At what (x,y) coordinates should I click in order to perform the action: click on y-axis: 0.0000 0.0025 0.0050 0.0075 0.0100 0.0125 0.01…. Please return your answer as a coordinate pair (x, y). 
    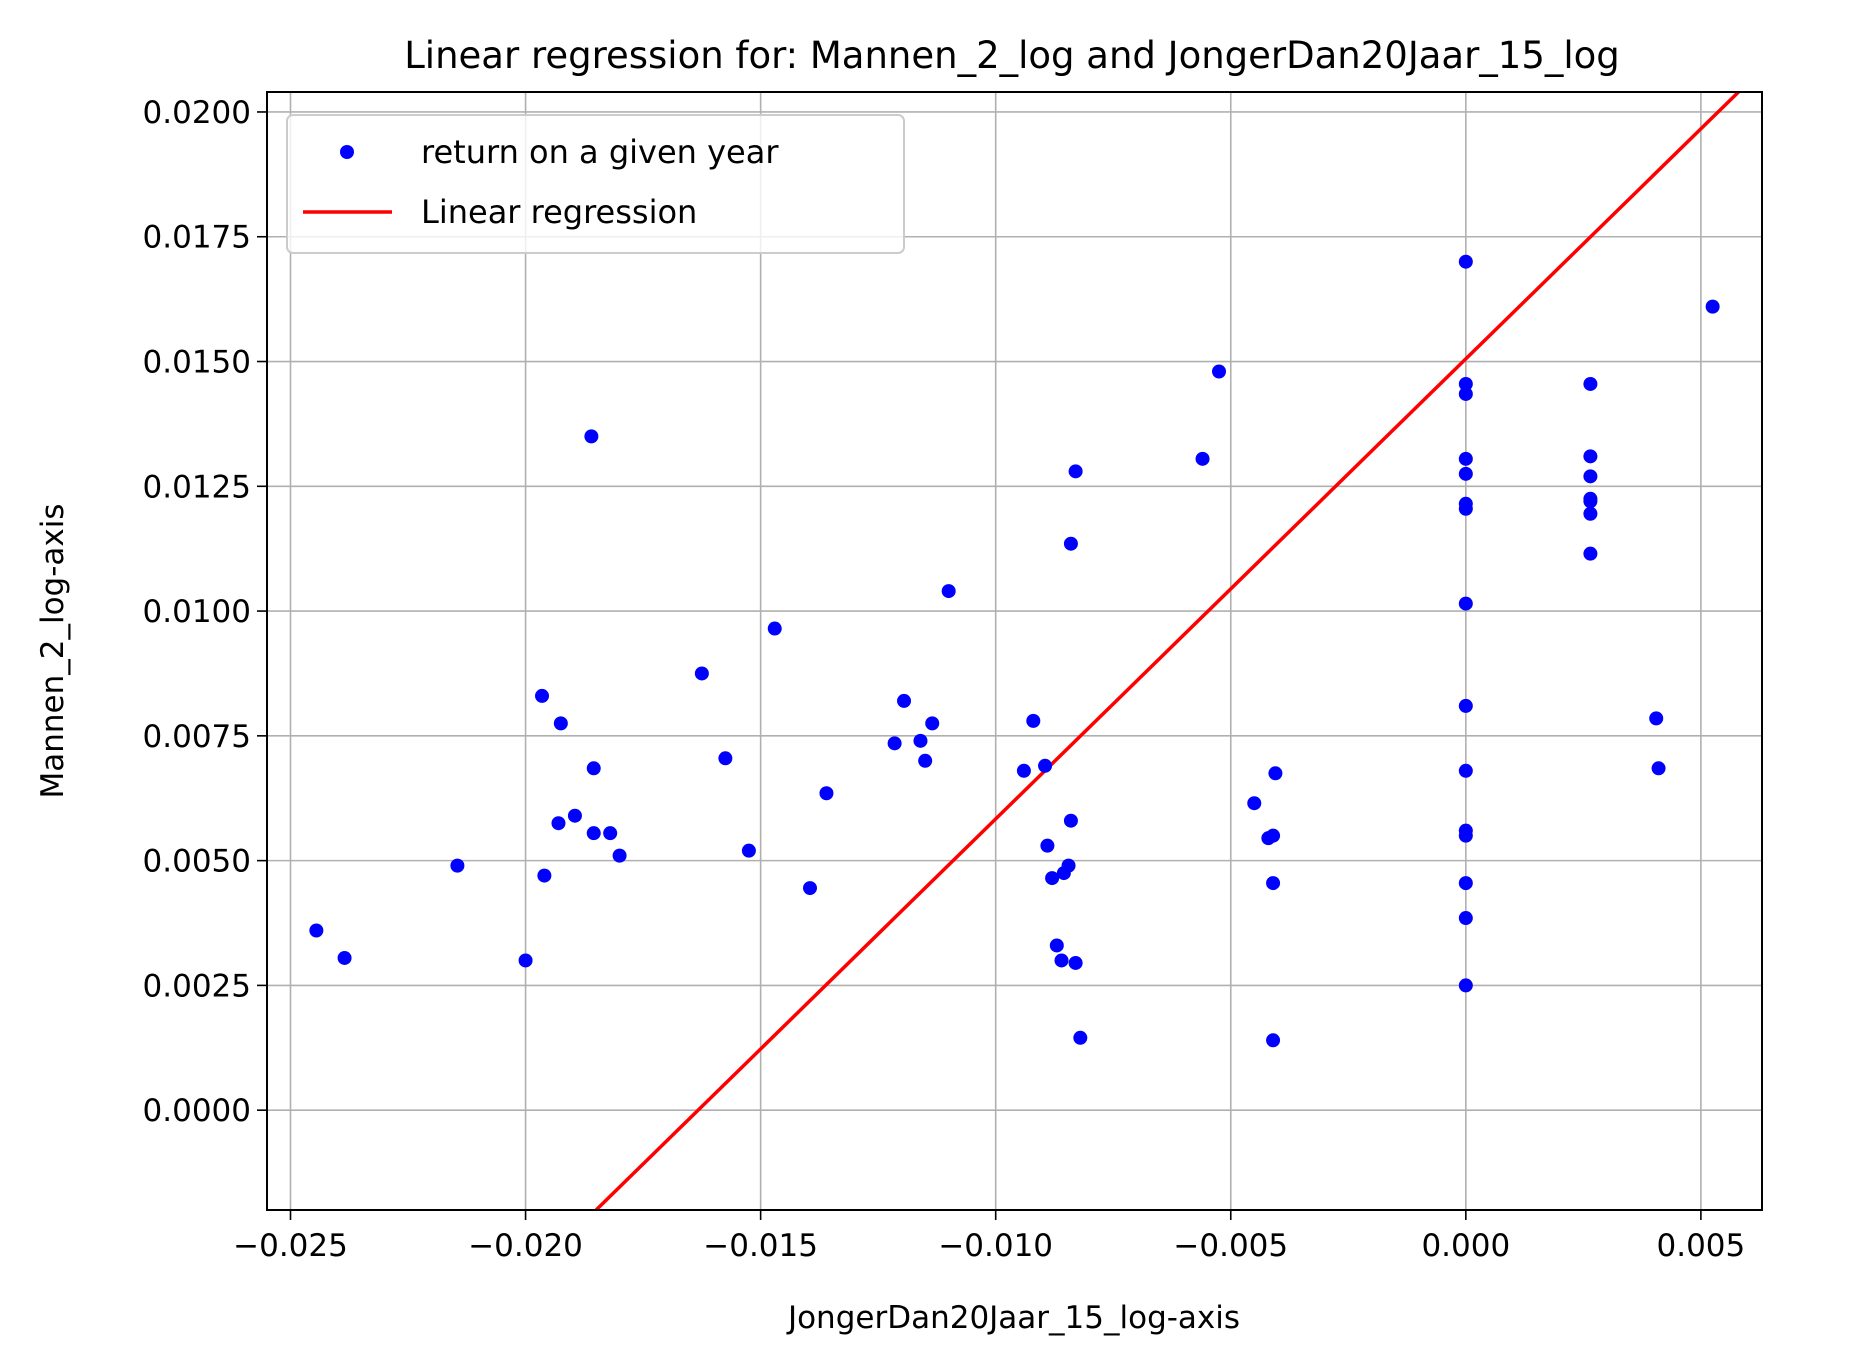
    Looking at the image, I should click on (205, 612).